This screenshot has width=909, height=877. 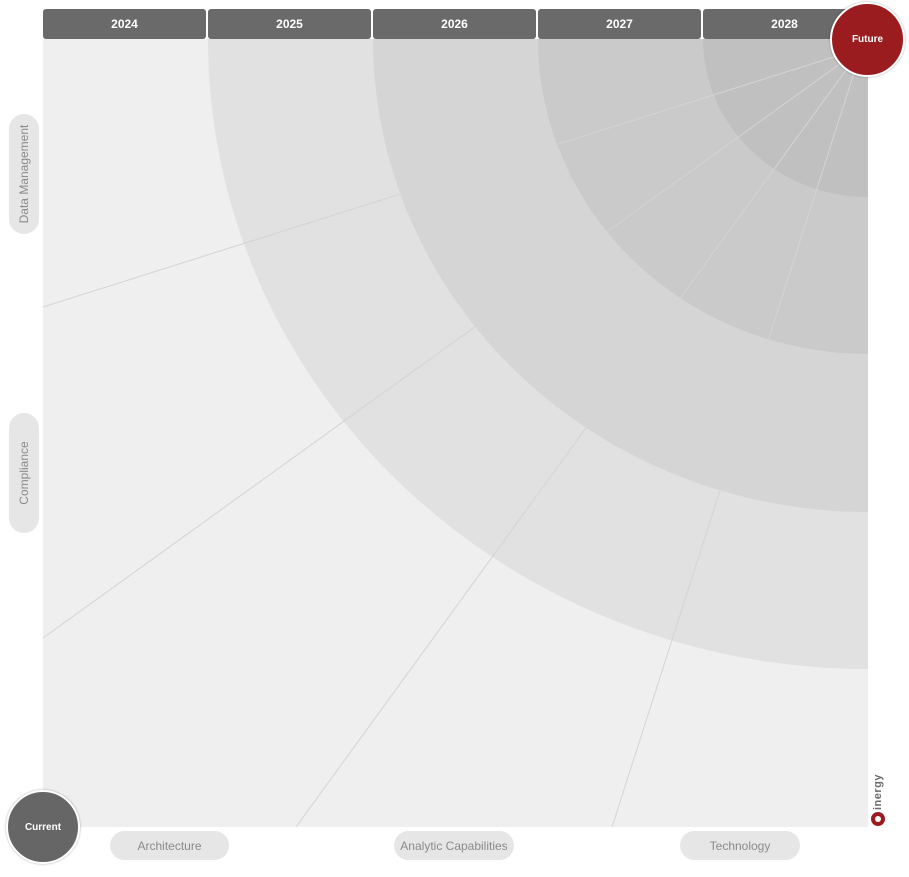 What do you see at coordinates (124, 24) in the screenshot?
I see `year-header-2024: 2024` at bounding box center [124, 24].